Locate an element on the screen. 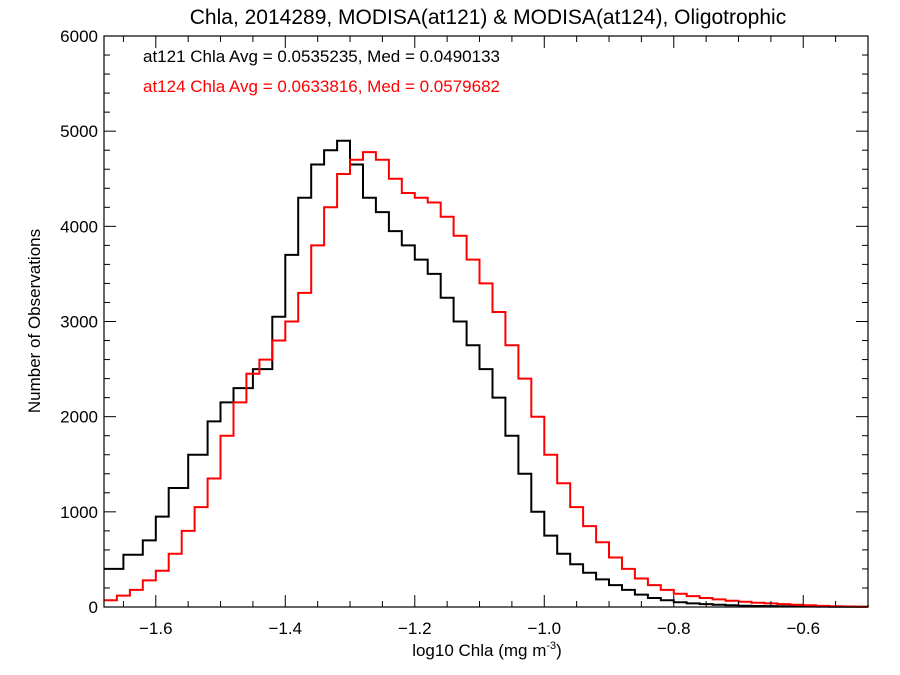 The height and width of the screenshot is (675, 900). y-axis-label: Number of Observations is located at coordinates (34, 321).